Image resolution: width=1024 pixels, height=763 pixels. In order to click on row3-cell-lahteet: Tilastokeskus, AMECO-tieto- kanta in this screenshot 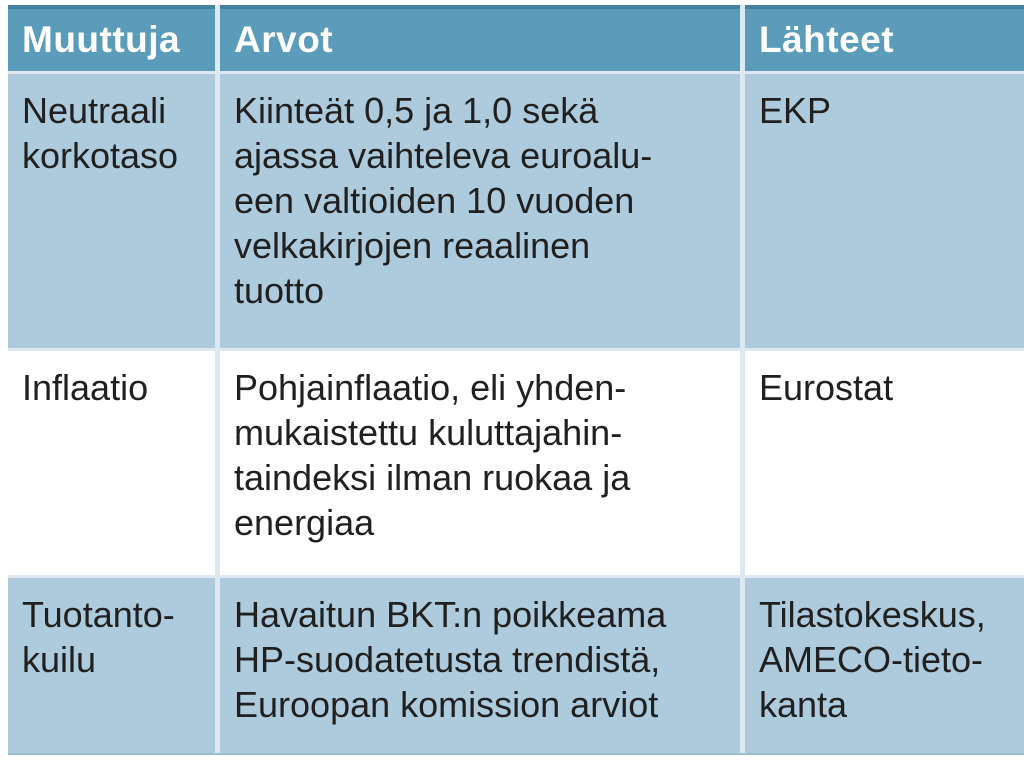, I will do `click(884, 665)`.